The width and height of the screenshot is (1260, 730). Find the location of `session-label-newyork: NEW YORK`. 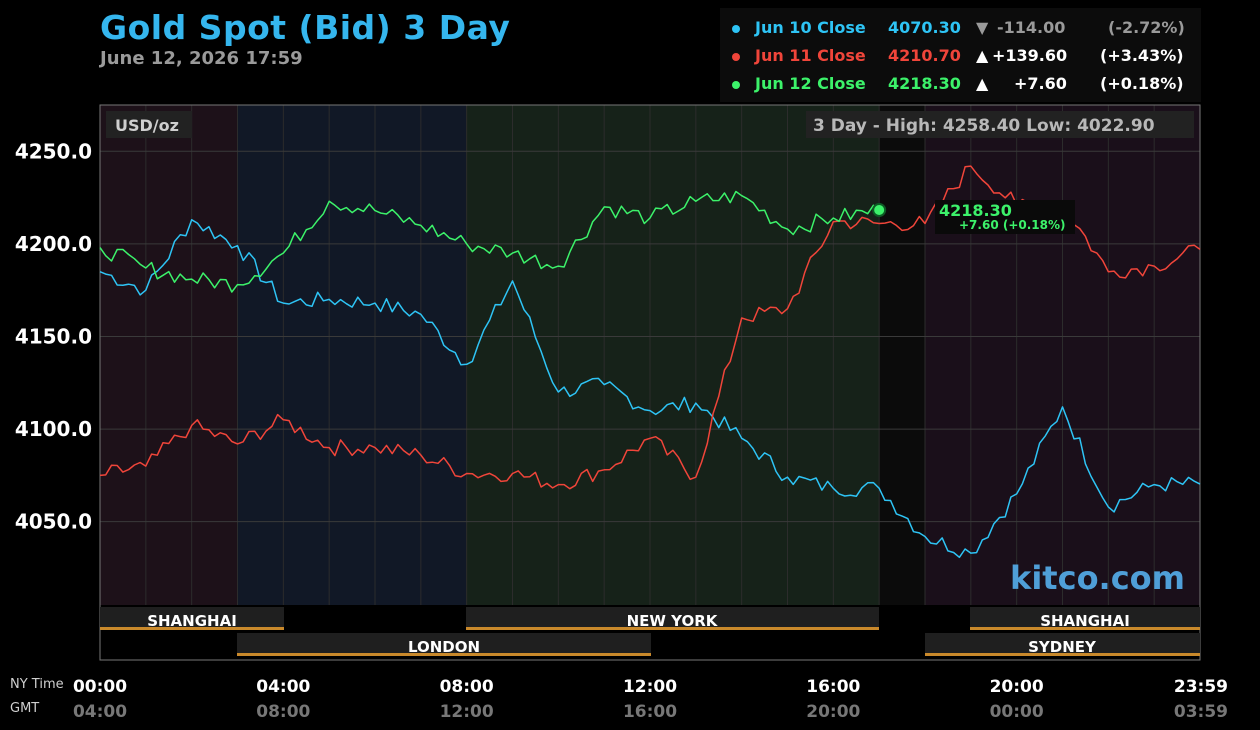

session-label-newyork: NEW YORK is located at coordinates (673, 621).